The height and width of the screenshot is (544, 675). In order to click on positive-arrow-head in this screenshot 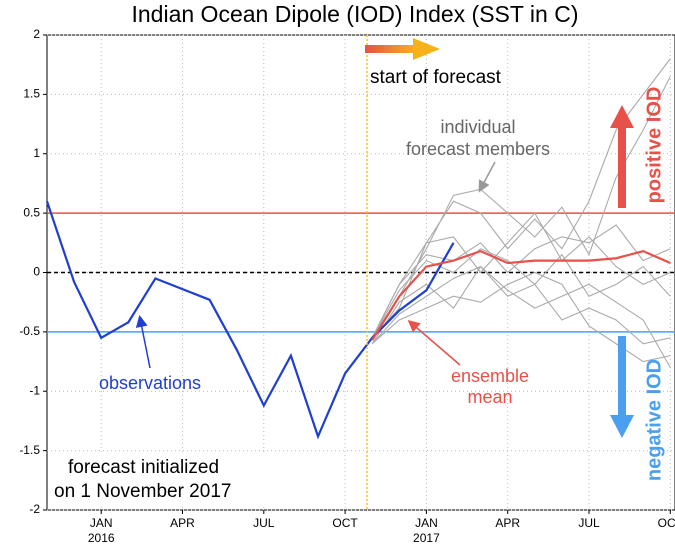, I will do `click(622, 116)`.